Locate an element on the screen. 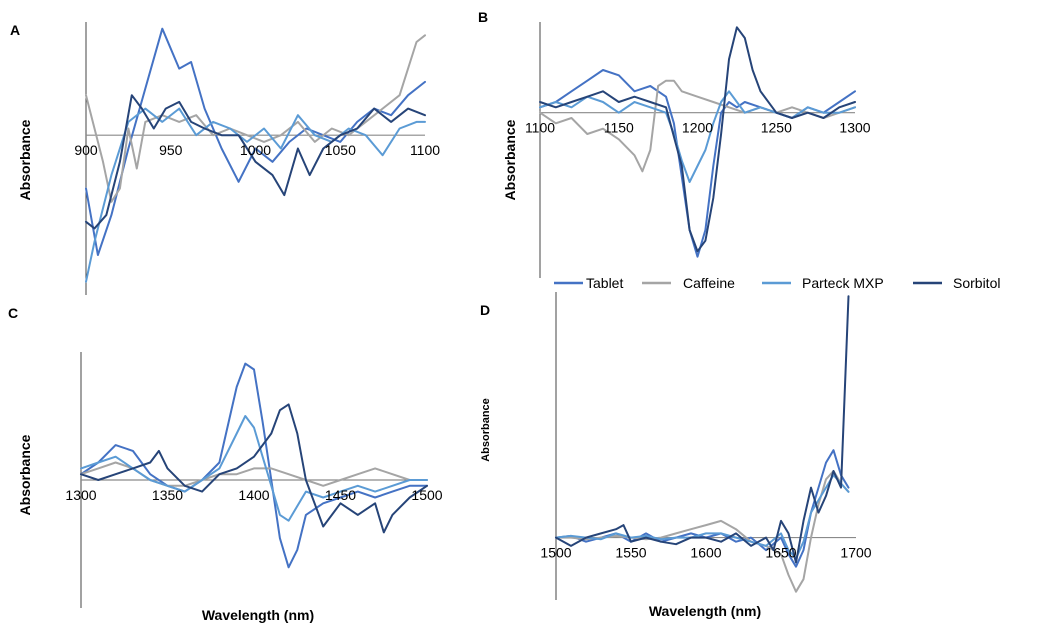 This screenshot has height=626, width=1051. legend-item-tablet: Tablet is located at coordinates (588, 283).